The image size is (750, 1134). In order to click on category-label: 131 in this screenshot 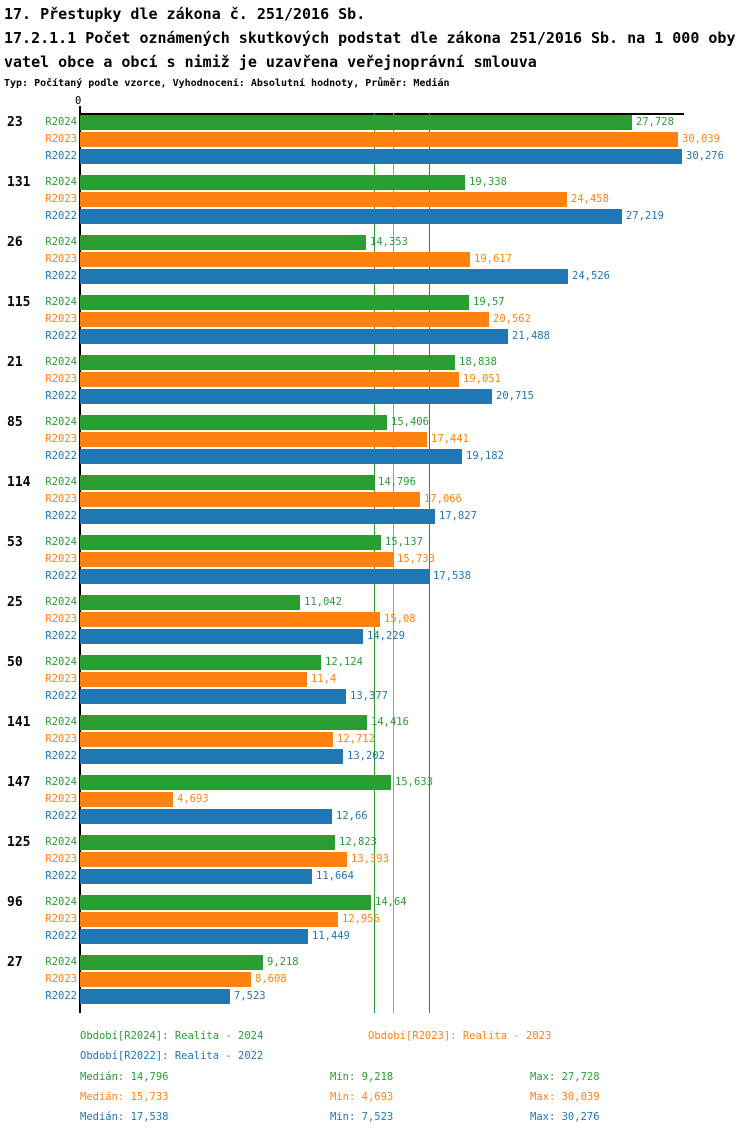, I will do `click(19, 182)`.